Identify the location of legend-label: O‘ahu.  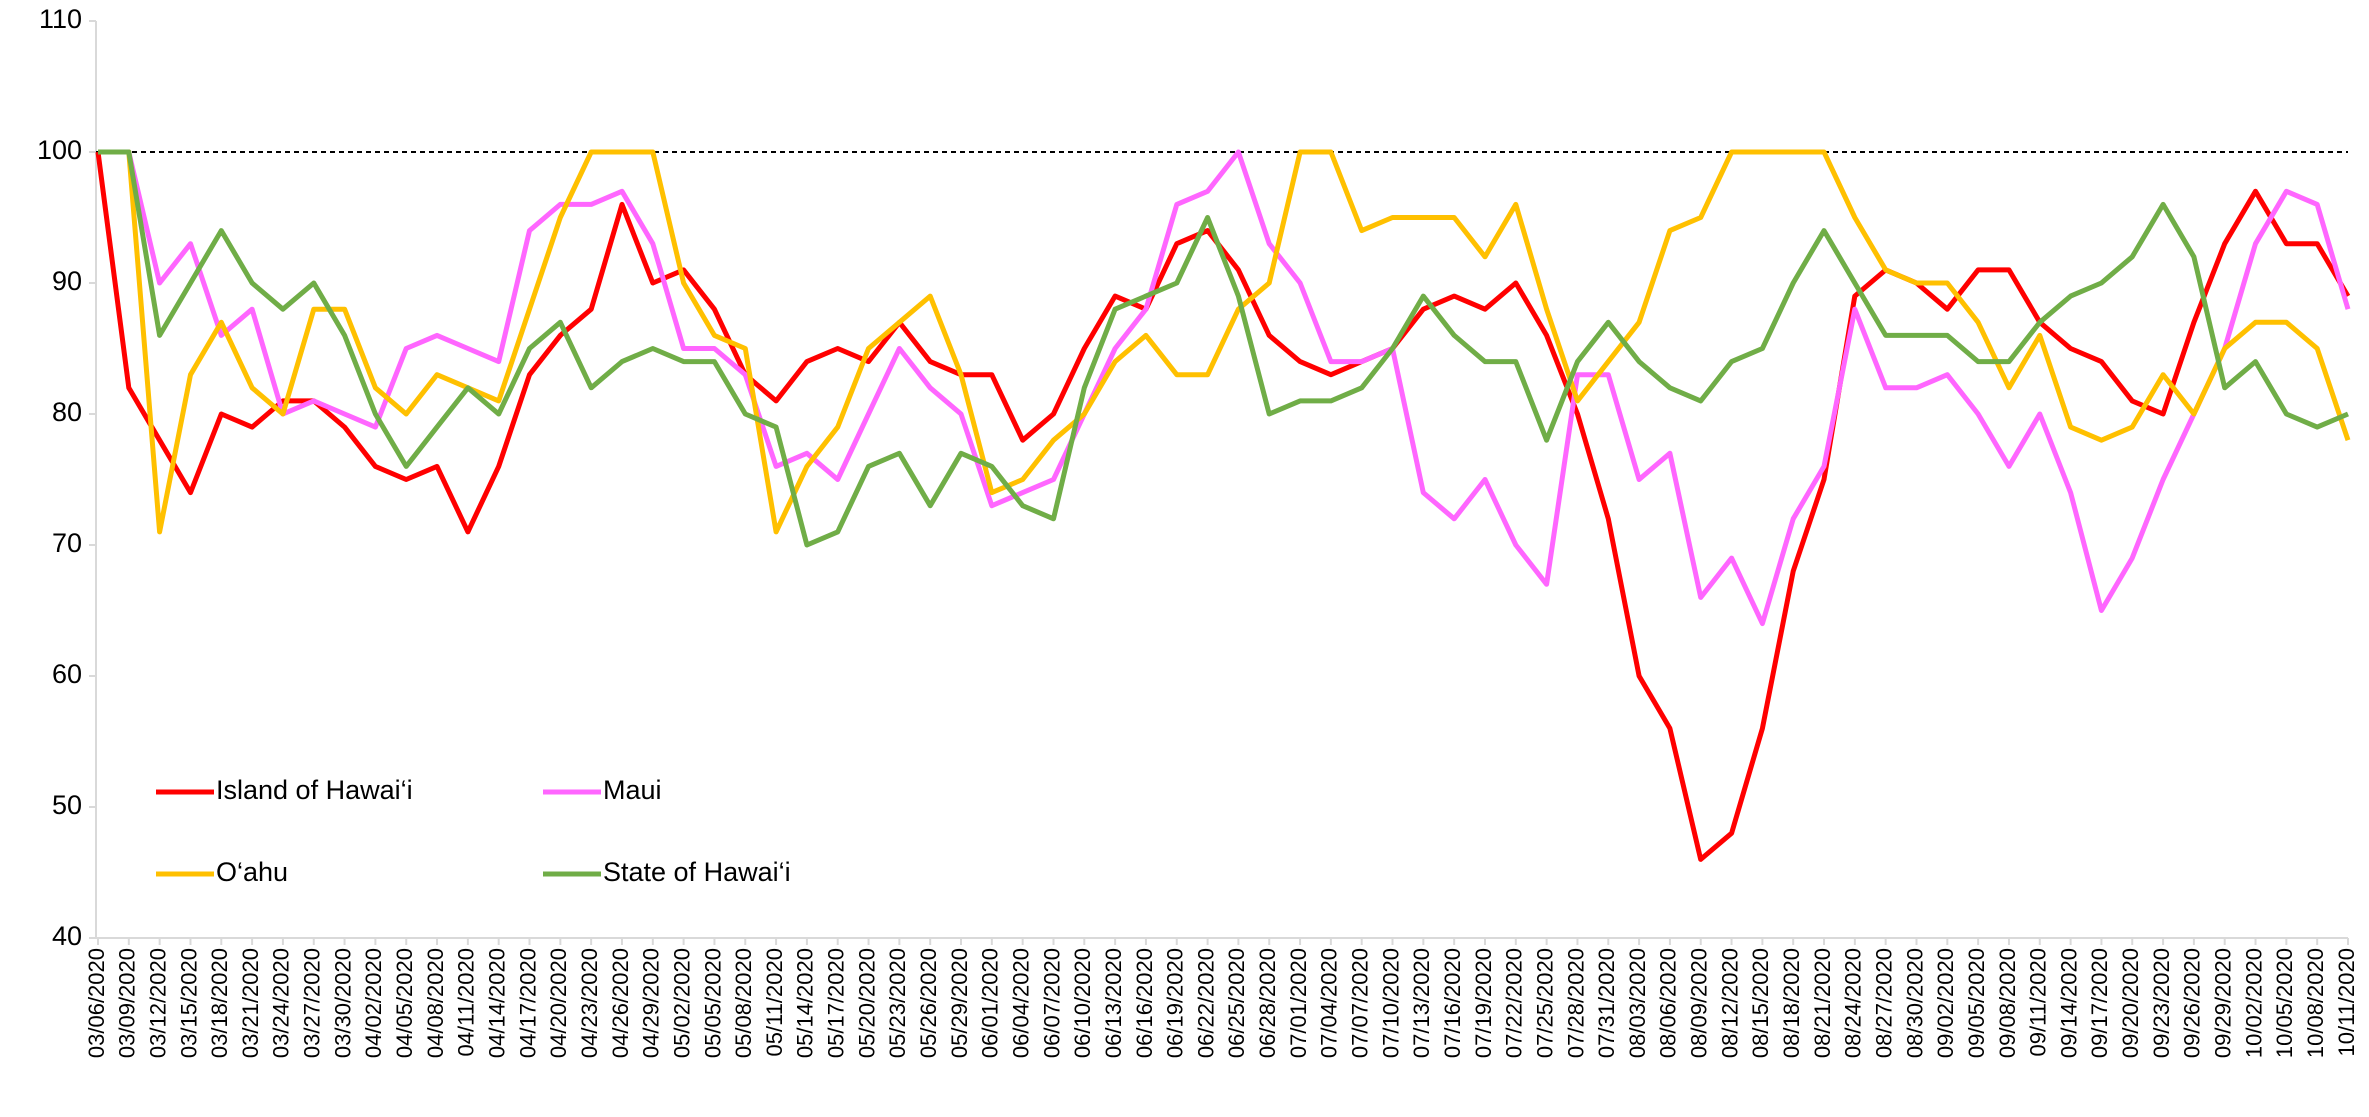
(252, 872).